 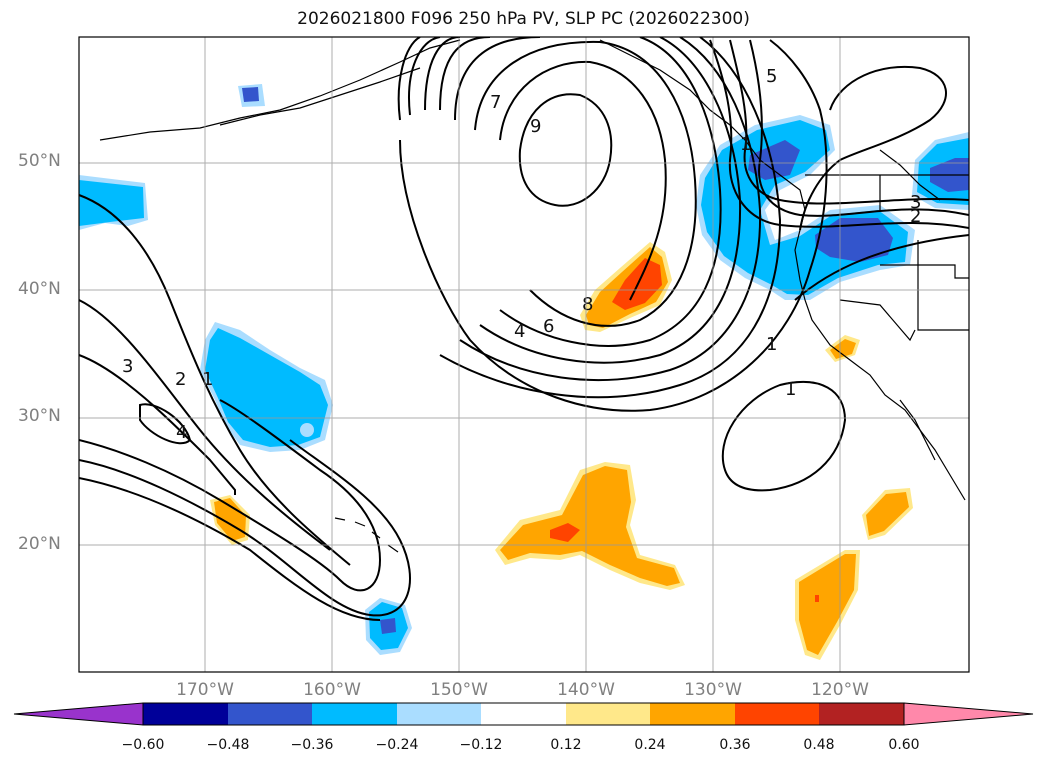 I want to click on lon-label: 150°W, so click(x=459, y=690).